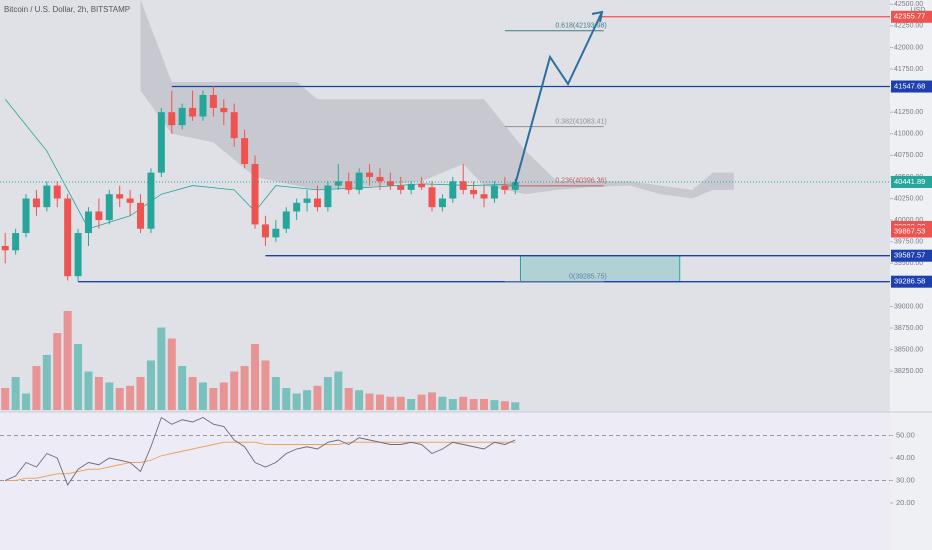 Image resolution: width=932 pixels, height=550 pixels. I want to click on fib-label: 0(39285.75), so click(588, 277).